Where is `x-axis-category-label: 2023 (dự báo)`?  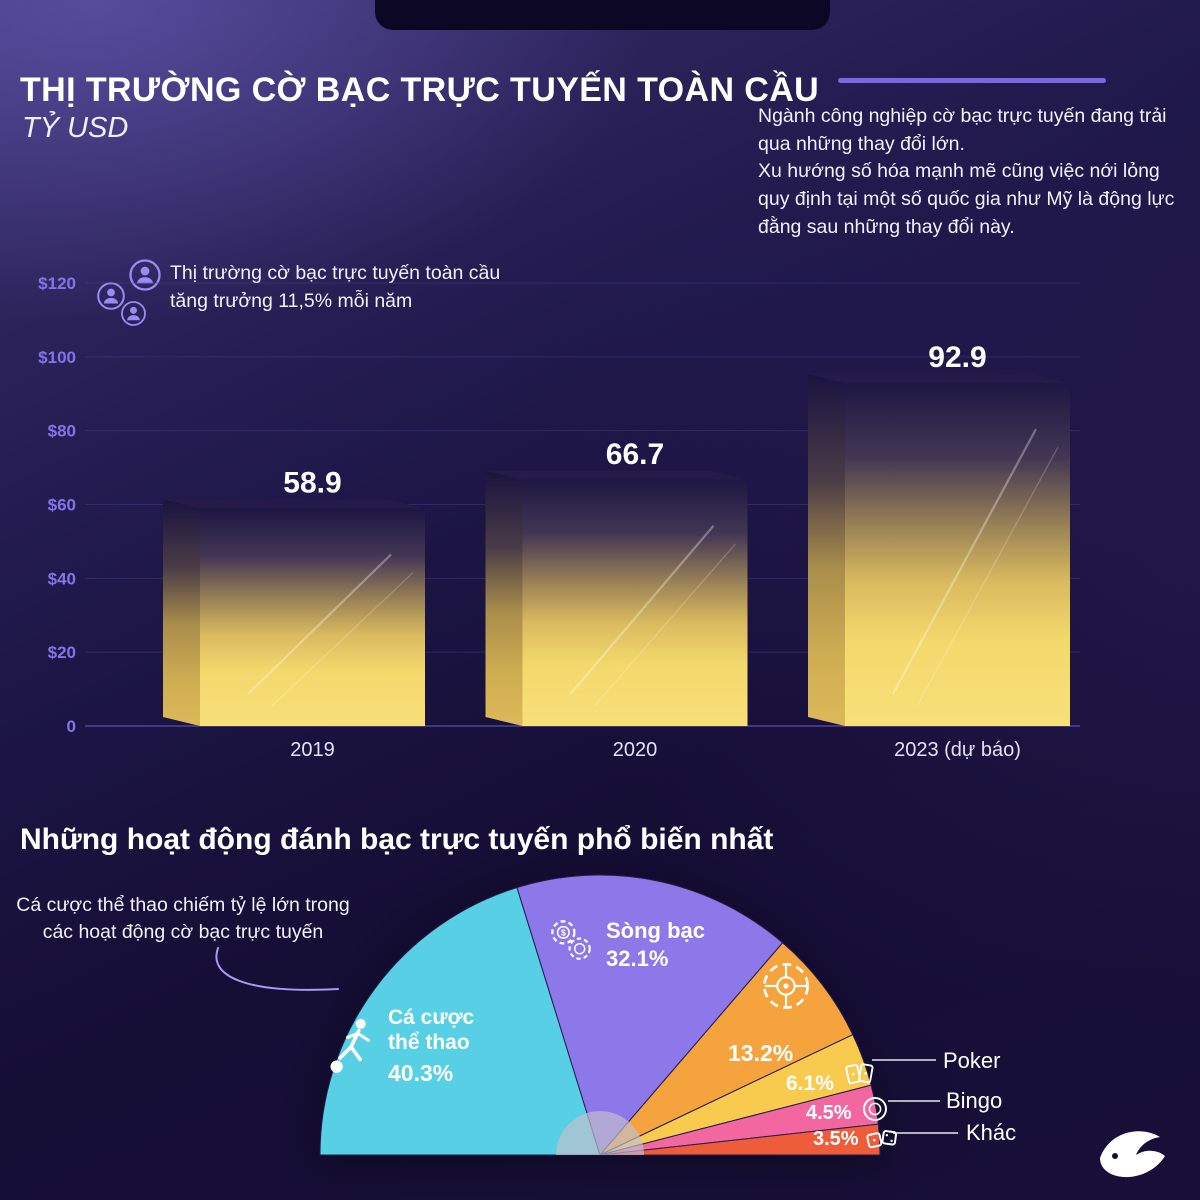
x-axis-category-label: 2023 (dự báo) is located at coordinates (957, 750).